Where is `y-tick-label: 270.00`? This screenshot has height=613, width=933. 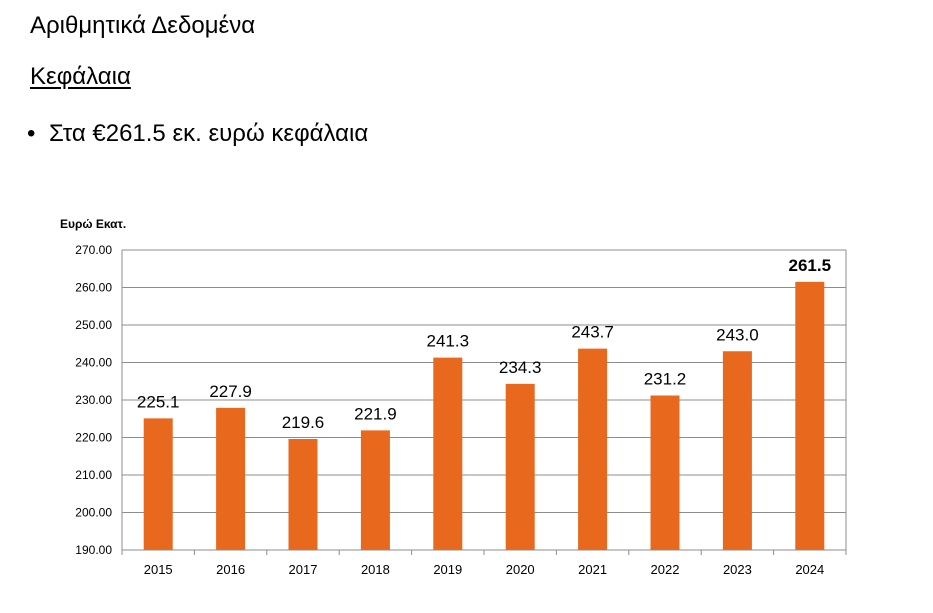
y-tick-label: 270.00 is located at coordinates (93, 250).